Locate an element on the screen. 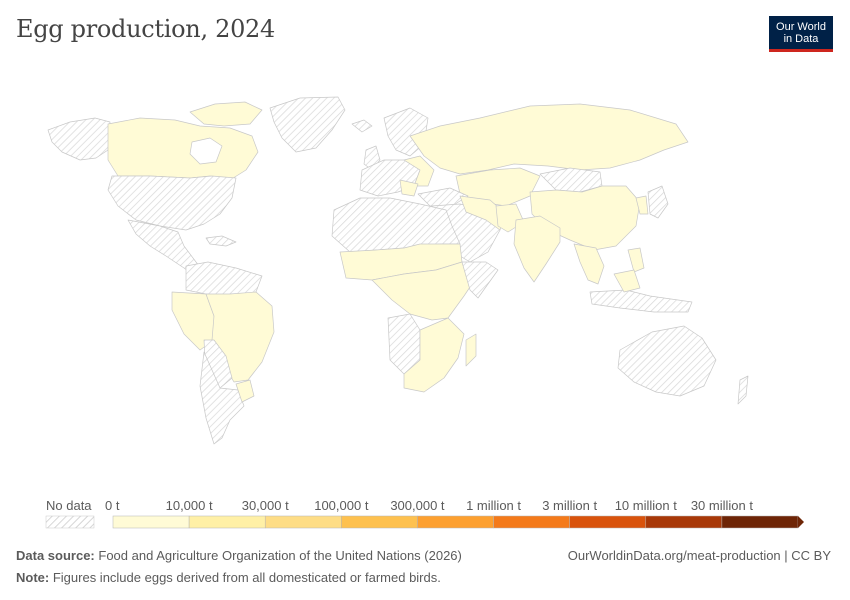 The image size is (850, 600). canada-region is located at coordinates (183, 149).